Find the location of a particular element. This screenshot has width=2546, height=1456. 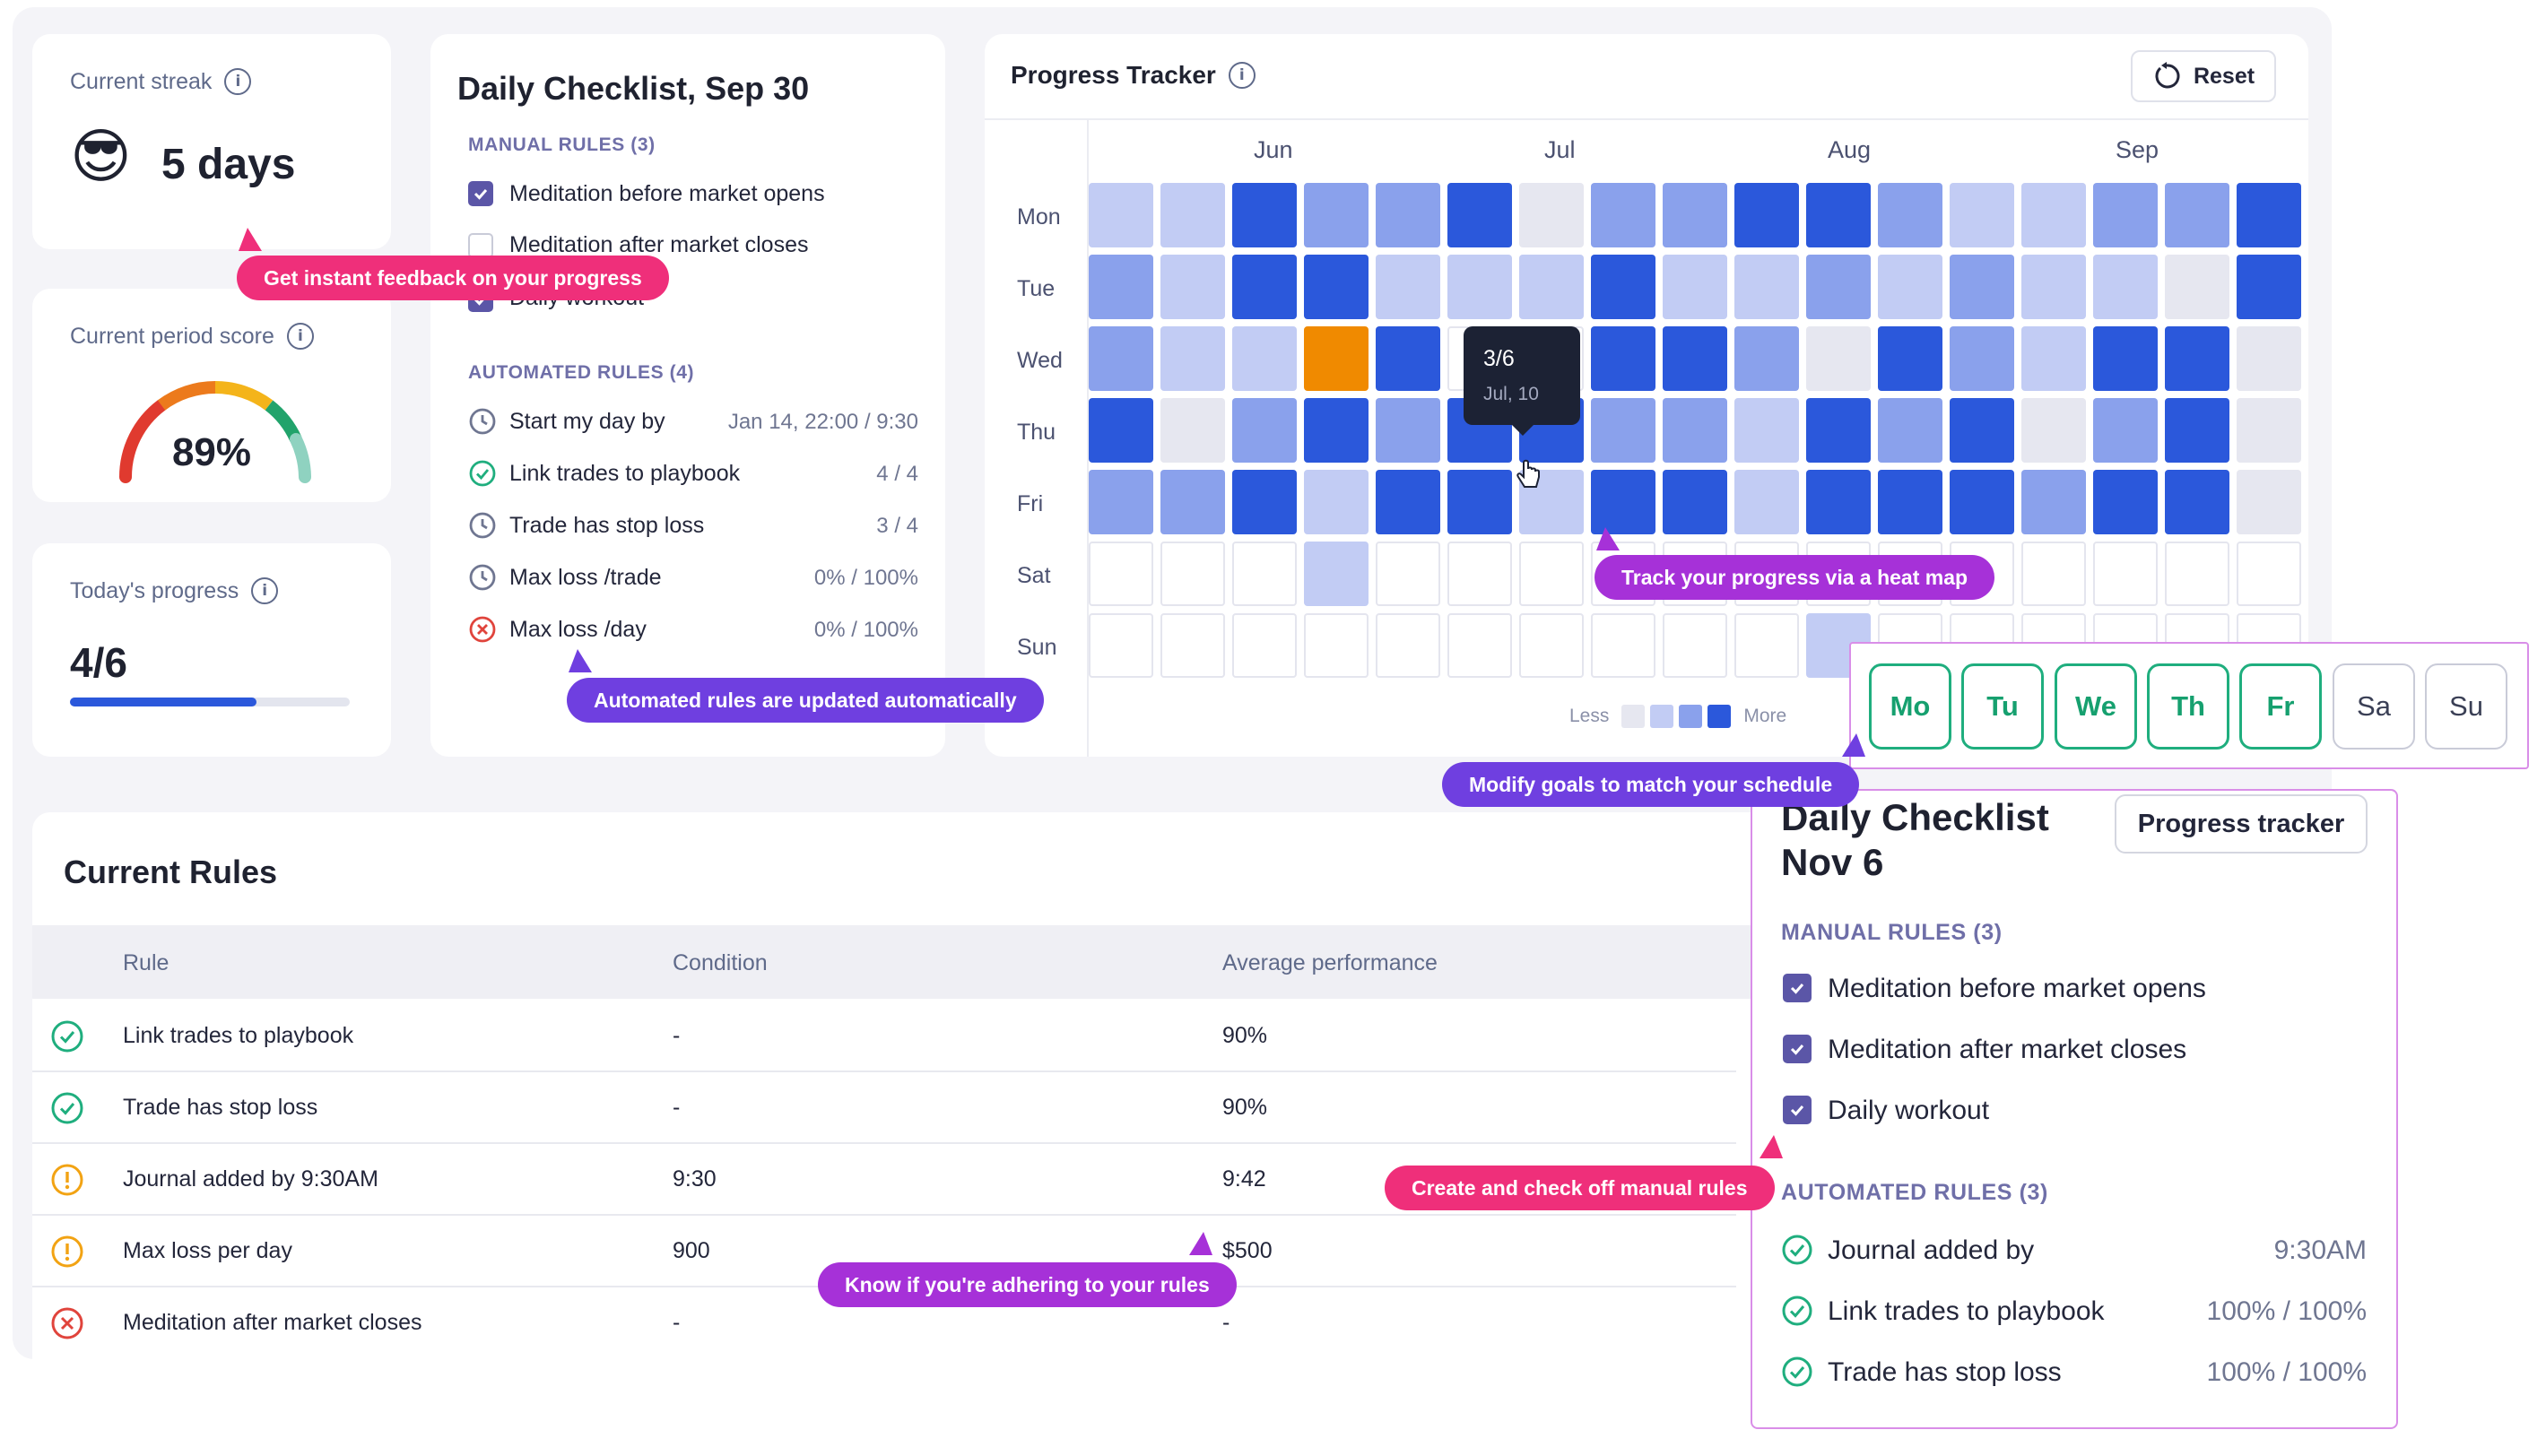

day-toggle-fr: Fr is located at coordinates (2281, 707).